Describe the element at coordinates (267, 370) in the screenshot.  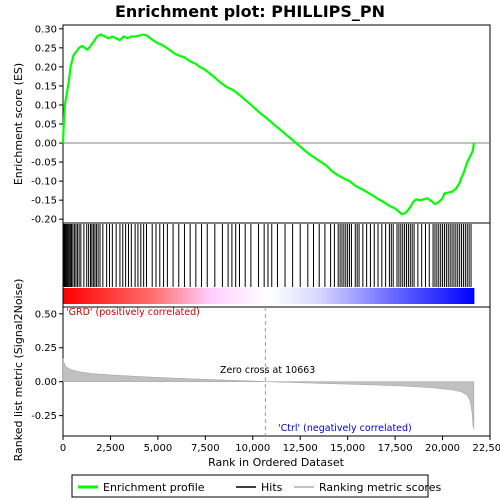
I see `zero-cross-label: Zero cross at 10663` at that location.